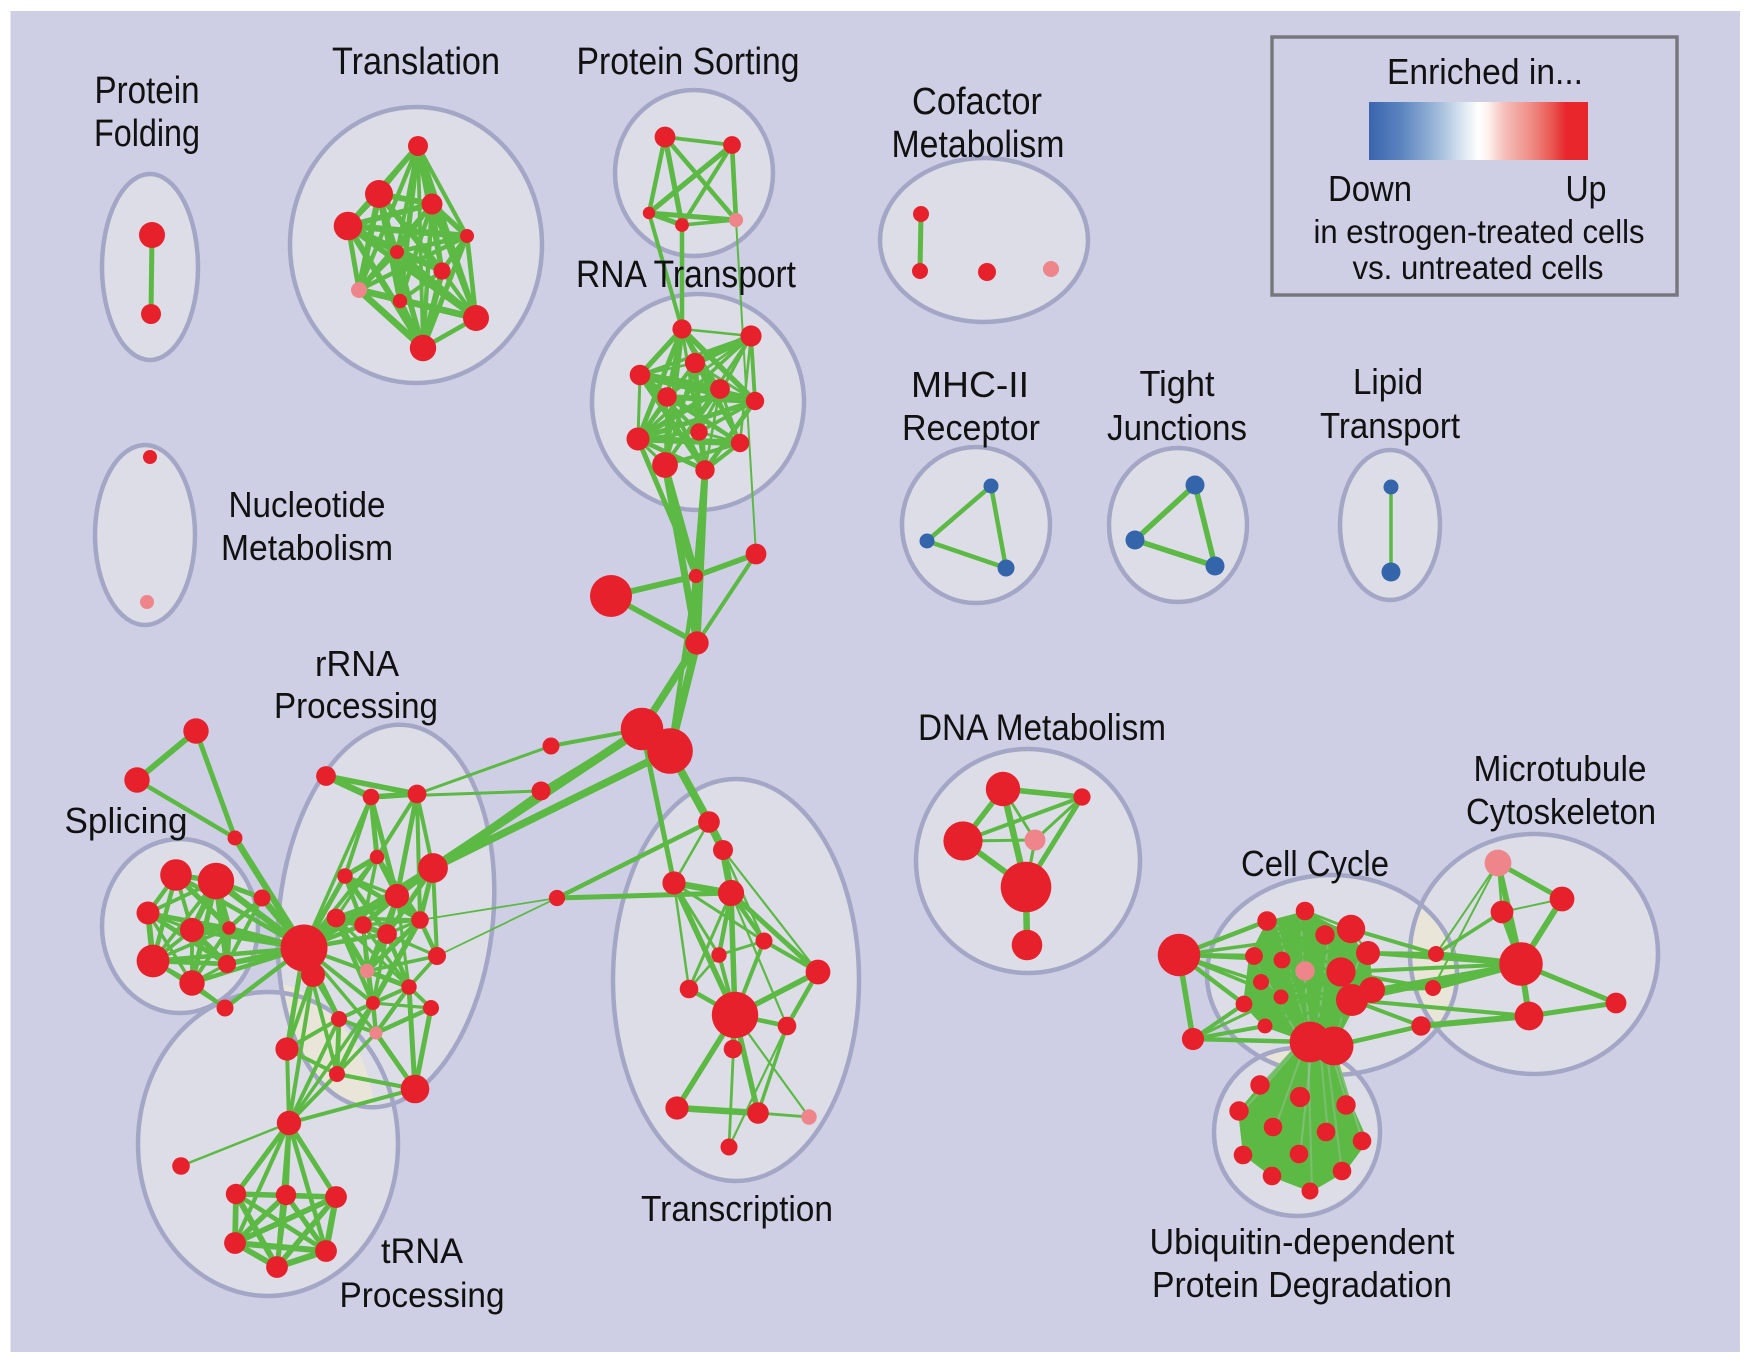  What do you see at coordinates (416, 62) in the screenshot?
I see `svg-text: Translation` at bounding box center [416, 62].